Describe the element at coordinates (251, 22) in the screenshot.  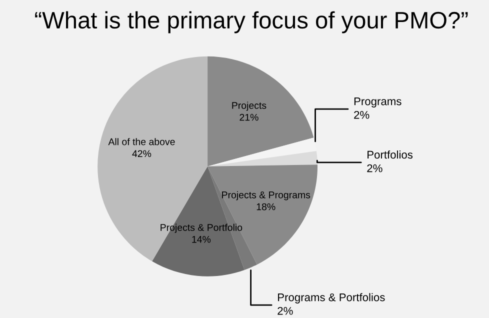
I see `chart-title: “What is the primary focus of your PMO?”` at that location.